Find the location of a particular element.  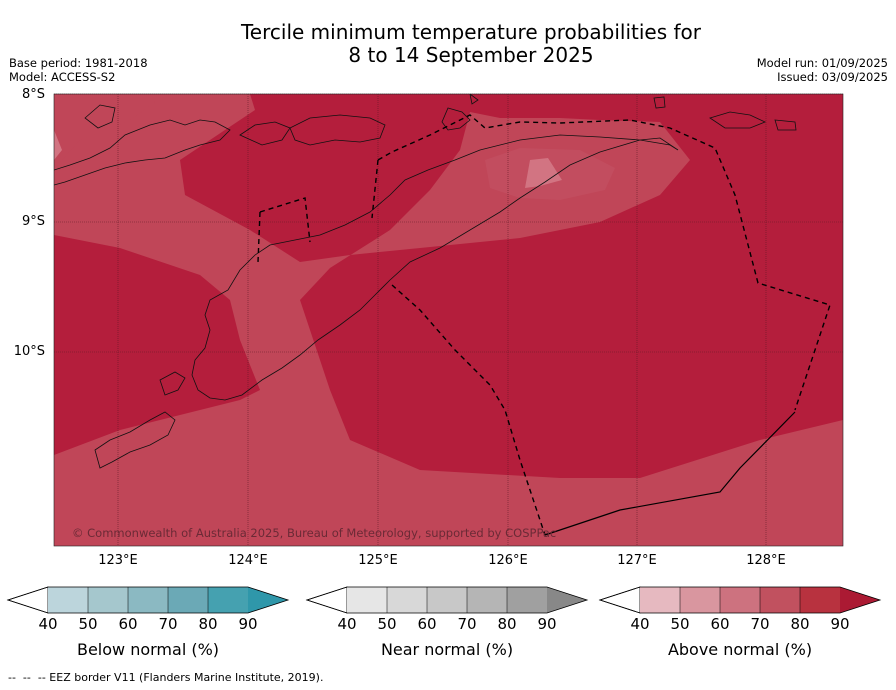

colorbar-below-left-arrow is located at coordinates (27, 600).